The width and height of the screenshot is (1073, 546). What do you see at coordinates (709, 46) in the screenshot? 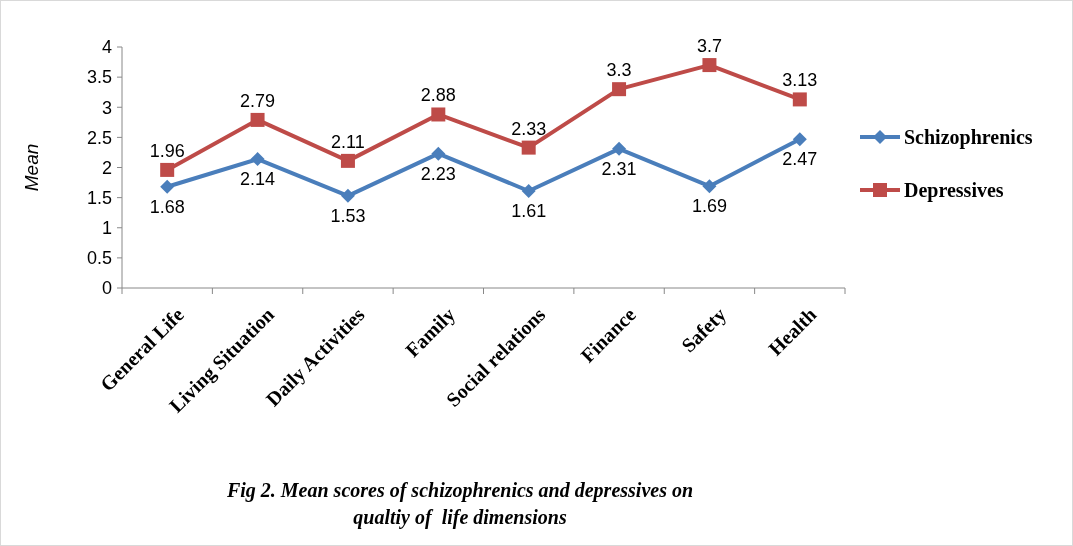
I see `data-label: 3.7` at bounding box center [709, 46].